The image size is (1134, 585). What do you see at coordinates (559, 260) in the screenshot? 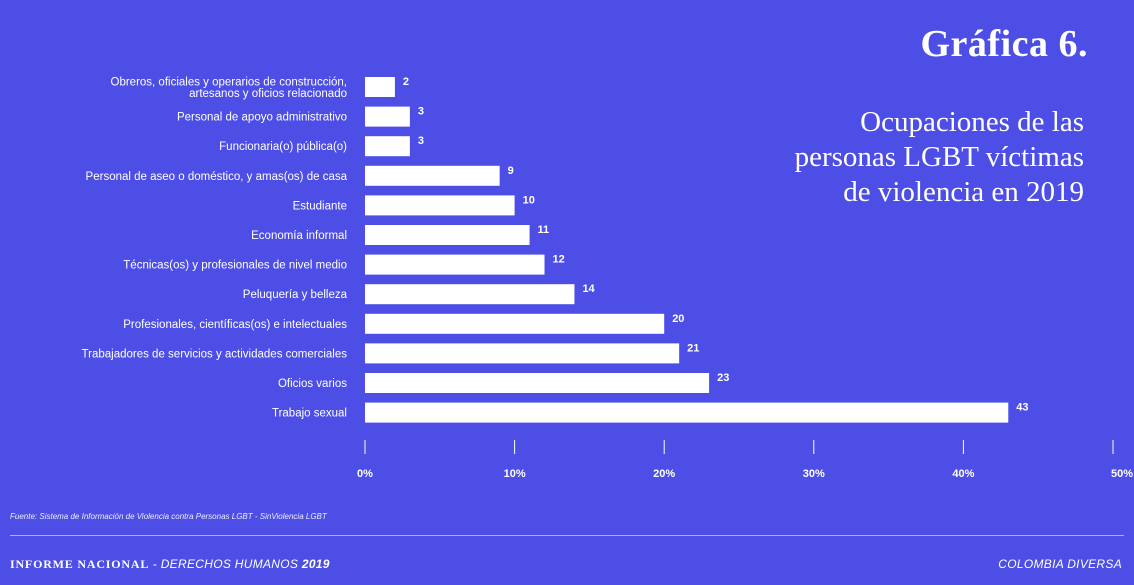
I see `bar-value-label: 12` at bounding box center [559, 260].